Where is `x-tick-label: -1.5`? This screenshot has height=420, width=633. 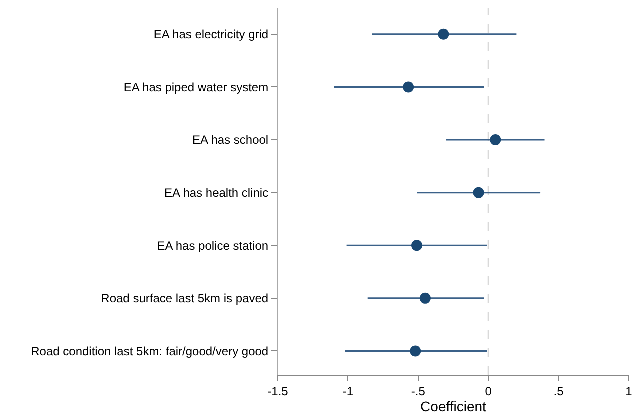
x-tick-label: -1.5 is located at coordinates (278, 391).